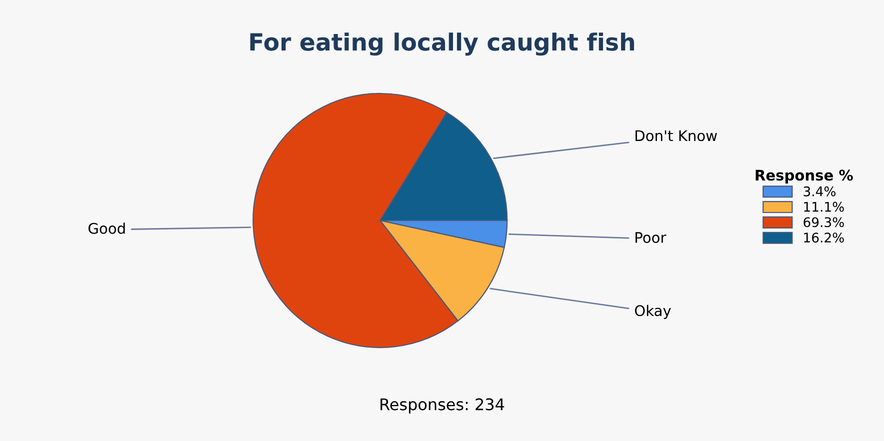 The width and height of the screenshot is (884, 441). Describe the element at coordinates (804, 177) in the screenshot. I see `legend-title: Response %` at that location.